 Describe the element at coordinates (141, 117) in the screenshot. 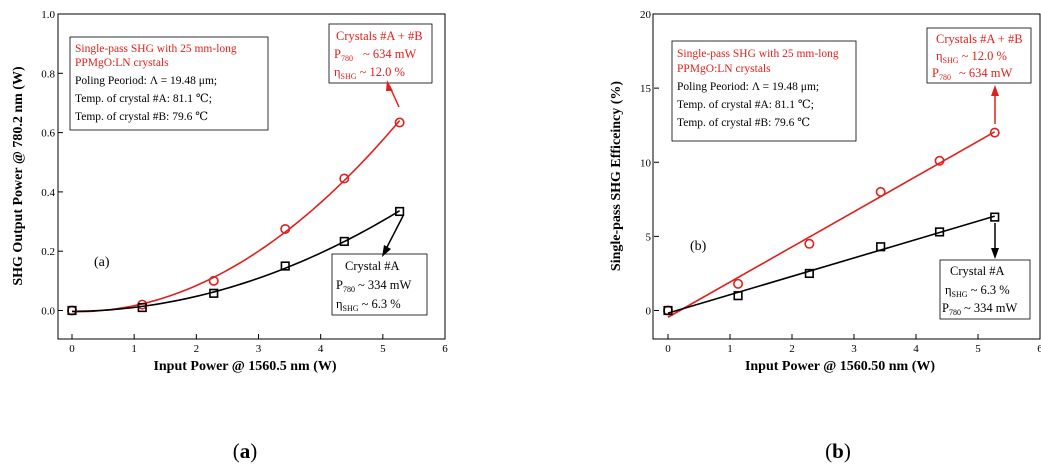

I see `info-line-5-a: Temp. of crystal #B: 79.6 ℃` at that location.